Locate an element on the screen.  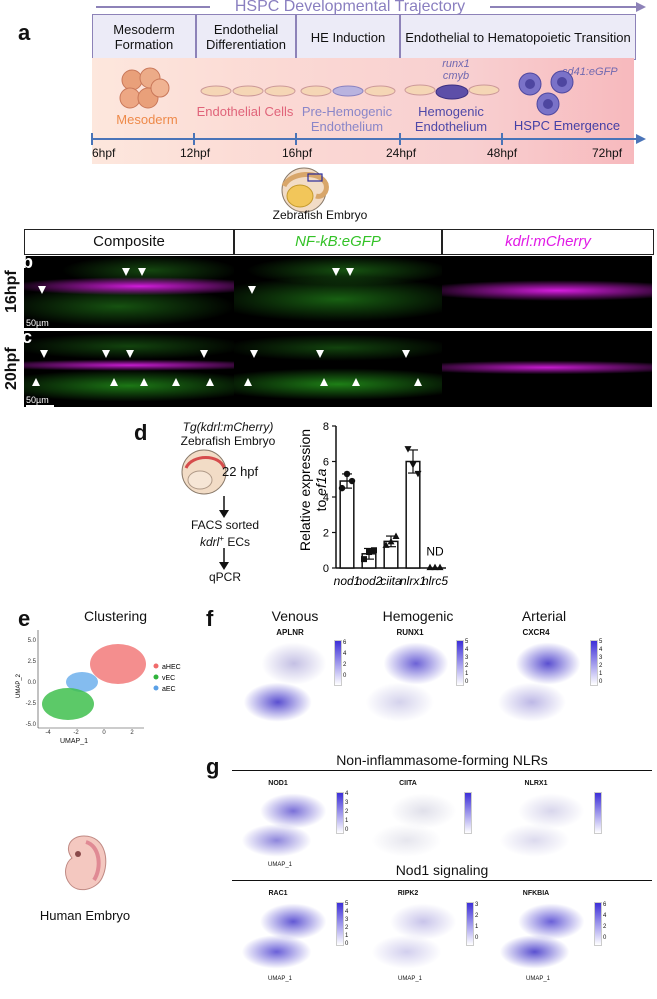
colorbar-tick: 6 is located at coordinates (344, 643).